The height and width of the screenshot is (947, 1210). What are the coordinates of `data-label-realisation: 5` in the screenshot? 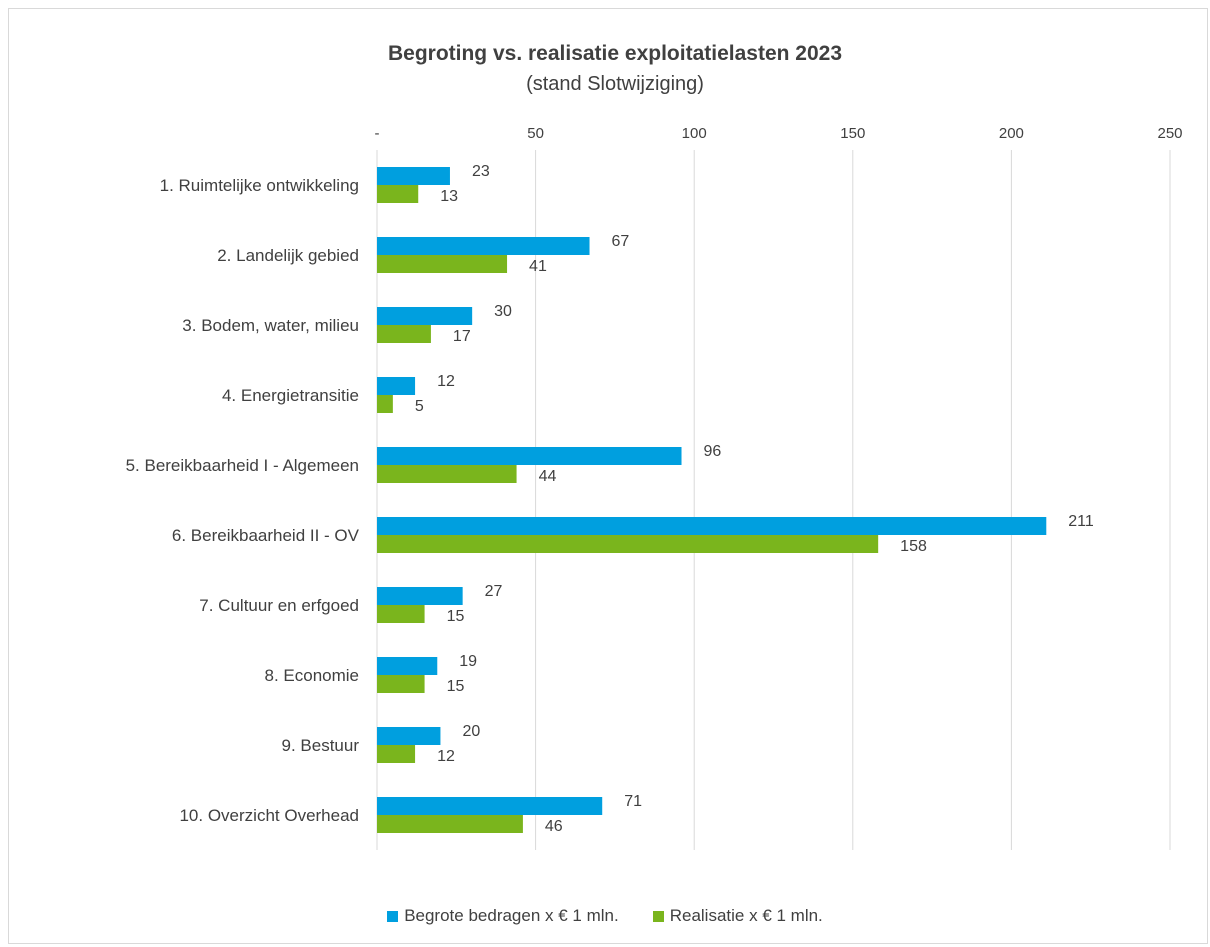 It's located at (419, 406).